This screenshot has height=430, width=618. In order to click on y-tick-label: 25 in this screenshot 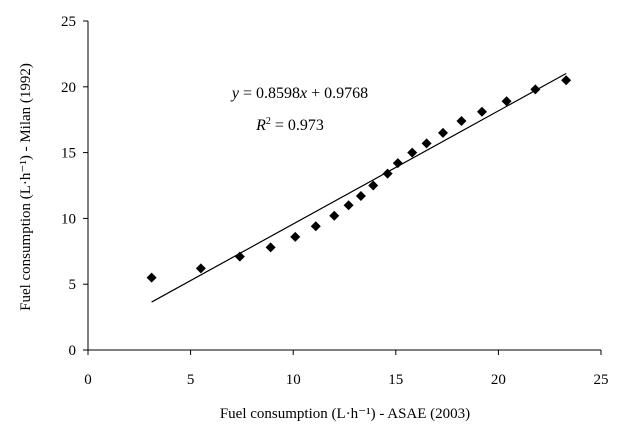, I will do `click(68, 22)`.